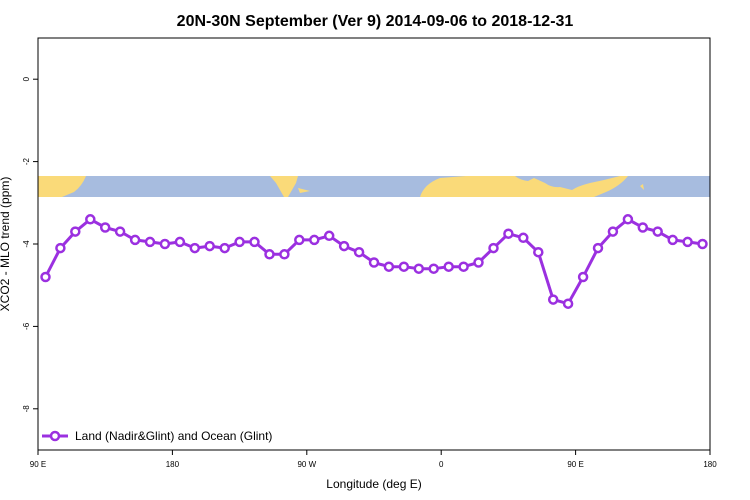 This screenshot has height=500, width=750. What do you see at coordinates (26, 409) in the screenshot?
I see `y-tick-label: -8` at bounding box center [26, 409].